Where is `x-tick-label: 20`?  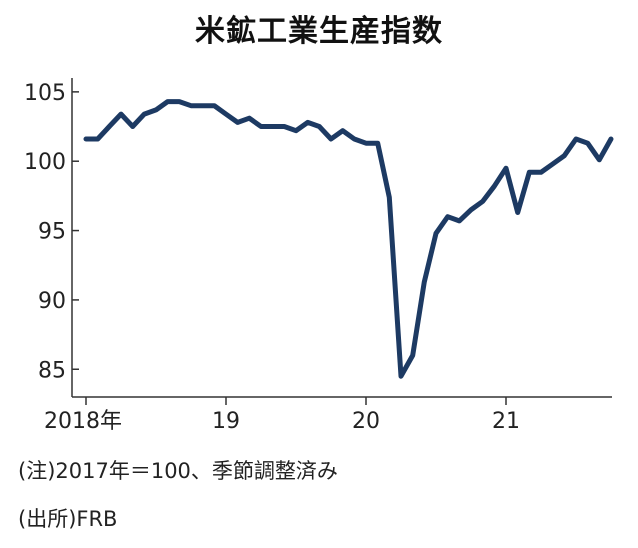
x-tick-label: 20 is located at coordinates (366, 421).